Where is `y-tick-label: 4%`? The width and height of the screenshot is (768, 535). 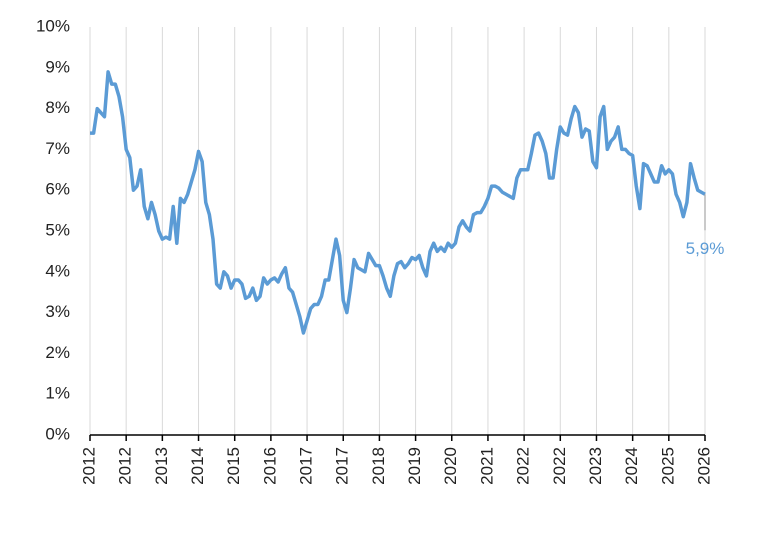
y-tick-label: 4% is located at coordinates (57, 270).